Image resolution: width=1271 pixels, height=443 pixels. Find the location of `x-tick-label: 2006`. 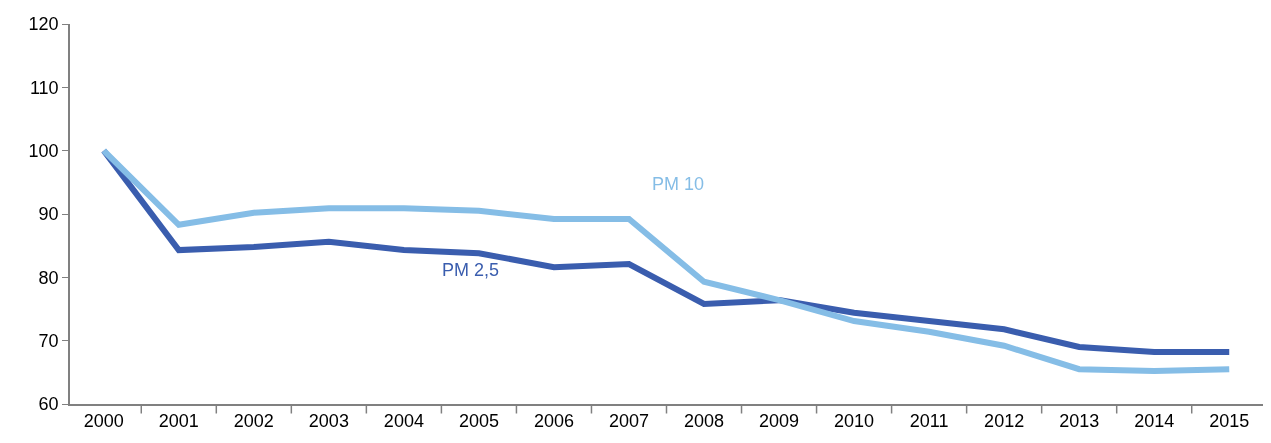

x-tick-label: 2006 is located at coordinates (553, 421).